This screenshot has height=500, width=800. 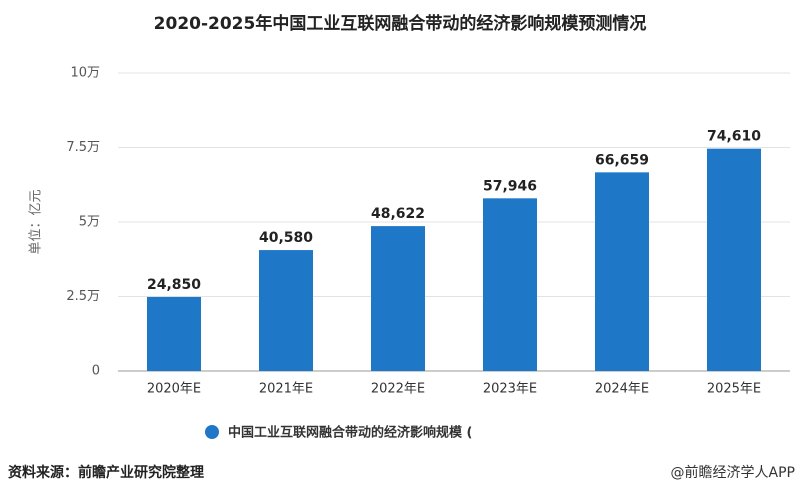 I want to click on x-tick-label: 2022年E, so click(x=398, y=389).